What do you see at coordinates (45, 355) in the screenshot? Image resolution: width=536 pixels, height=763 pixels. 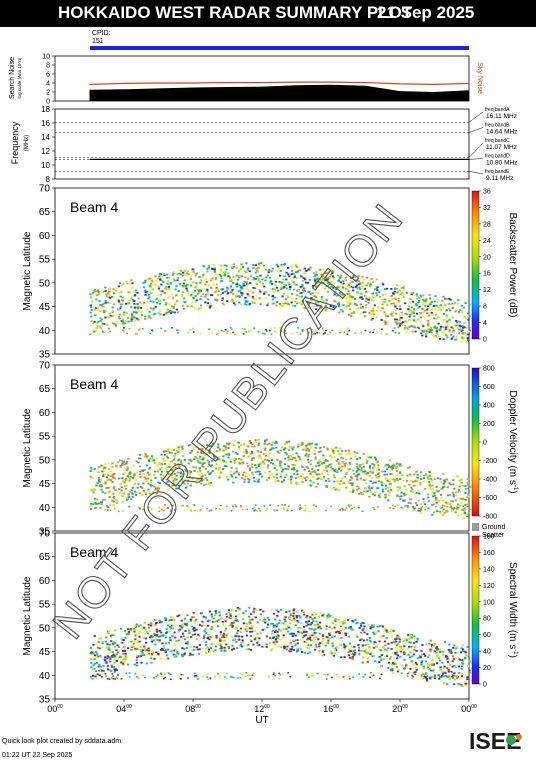 I see `panel-ytick-label: 35` at bounding box center [45, 355].